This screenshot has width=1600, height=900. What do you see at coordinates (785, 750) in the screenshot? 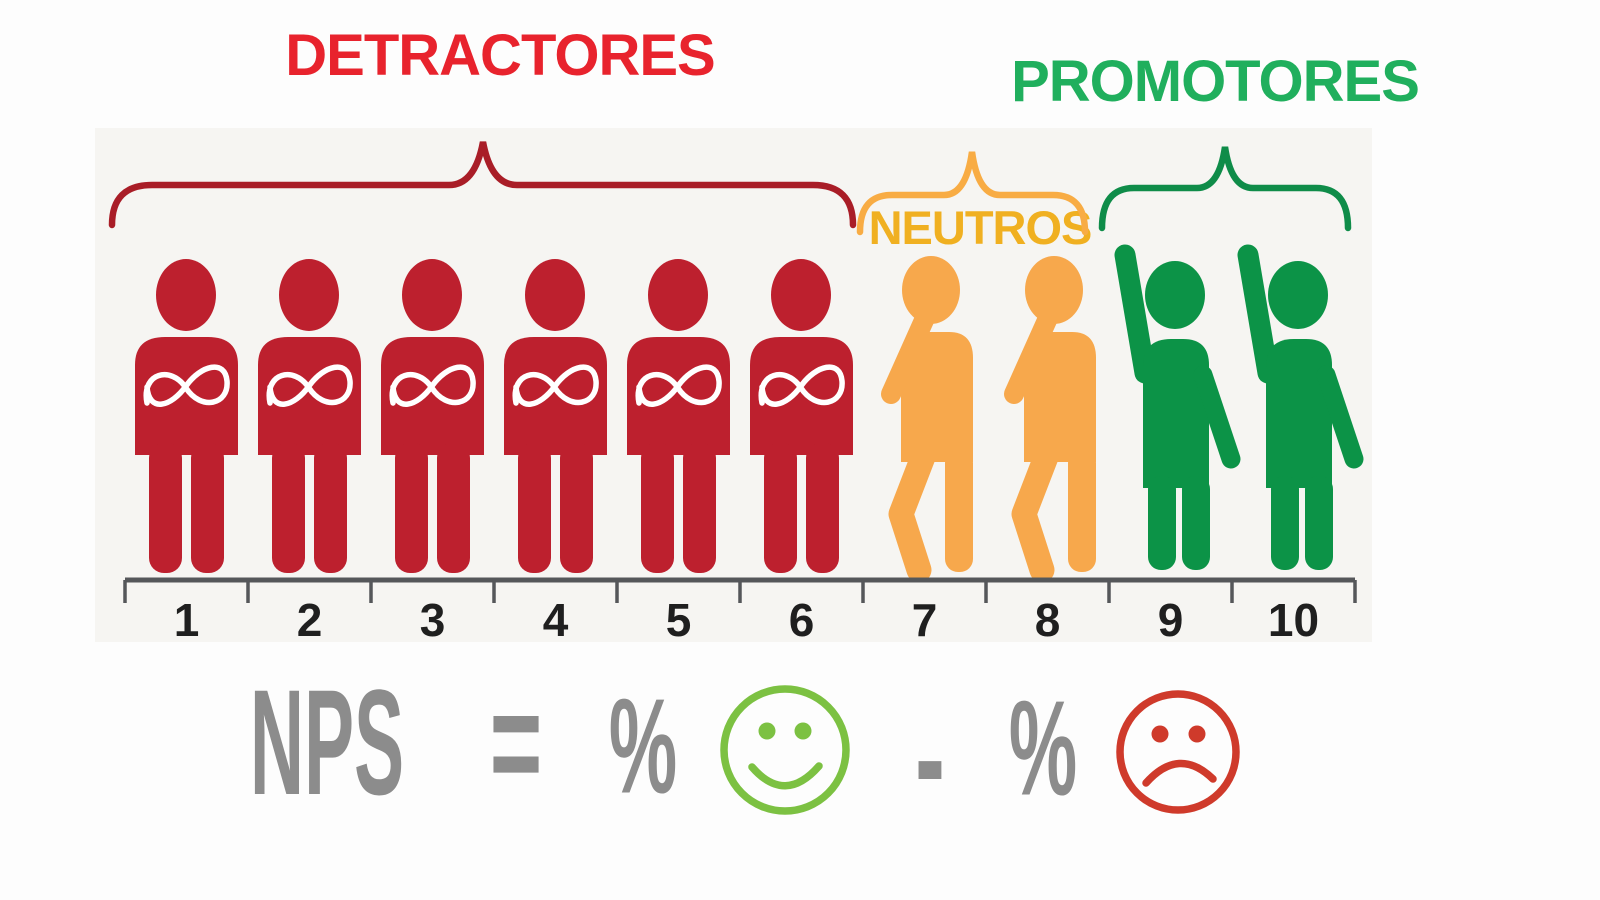
I see `smiley-face-icon` at bounding box center [785, 750].